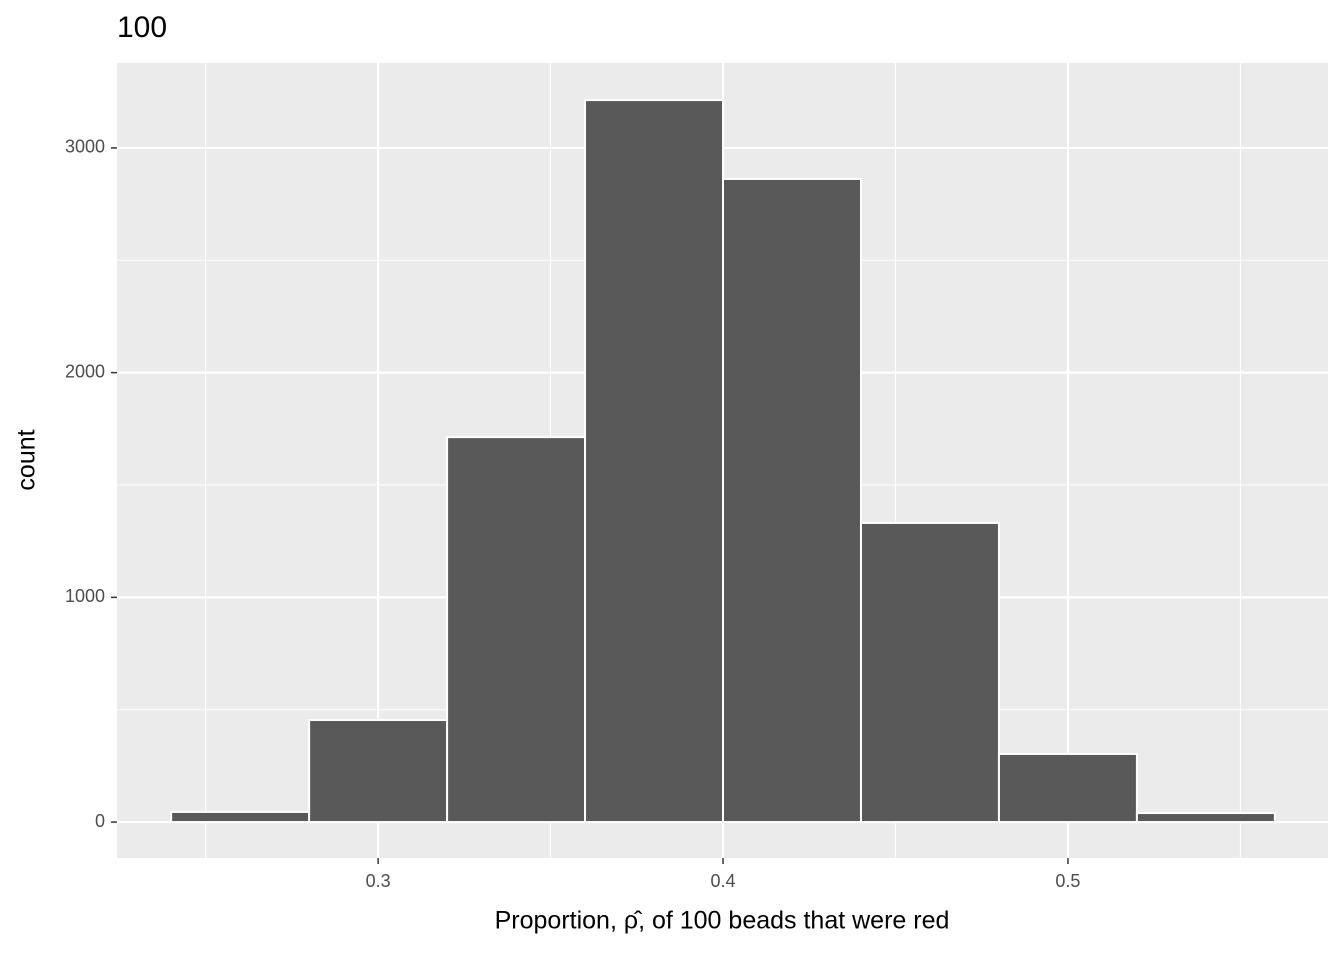 This screenshot has width=1344, height=960. What do you see at coordinates (85, 371) in the screenshot?
I see `y-tick-label: 2000` at bounding box center [85, 371].